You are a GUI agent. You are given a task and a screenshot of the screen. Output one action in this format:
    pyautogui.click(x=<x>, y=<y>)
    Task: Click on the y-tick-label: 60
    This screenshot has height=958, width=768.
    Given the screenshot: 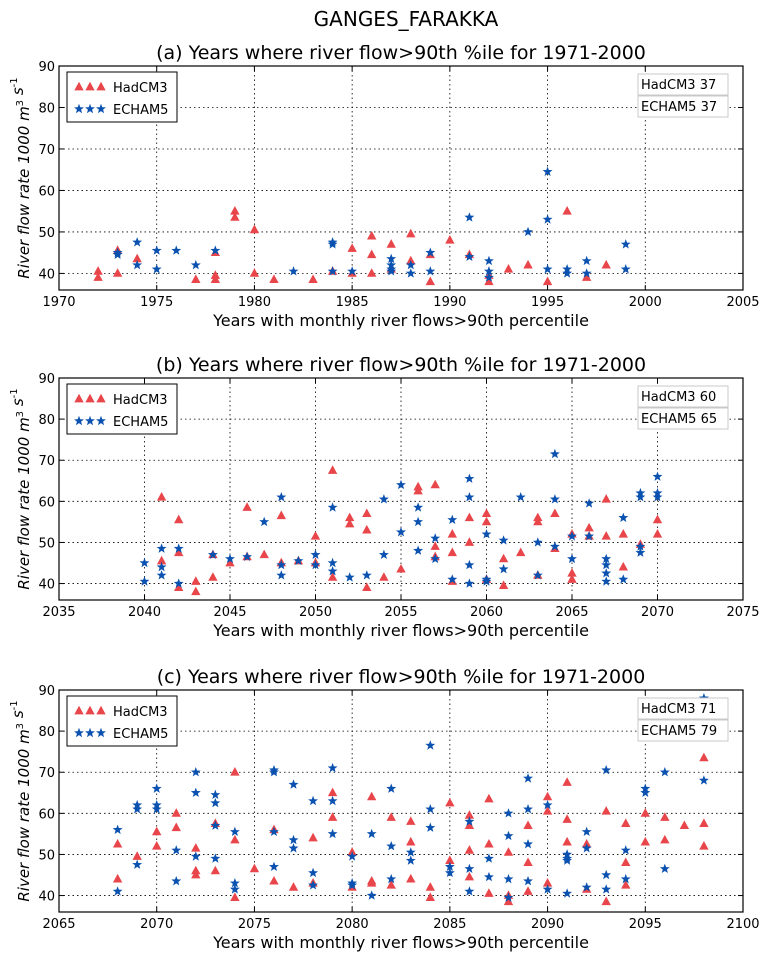 What is the action you would take?
    pyautogui.click(x=46, y=814)
    